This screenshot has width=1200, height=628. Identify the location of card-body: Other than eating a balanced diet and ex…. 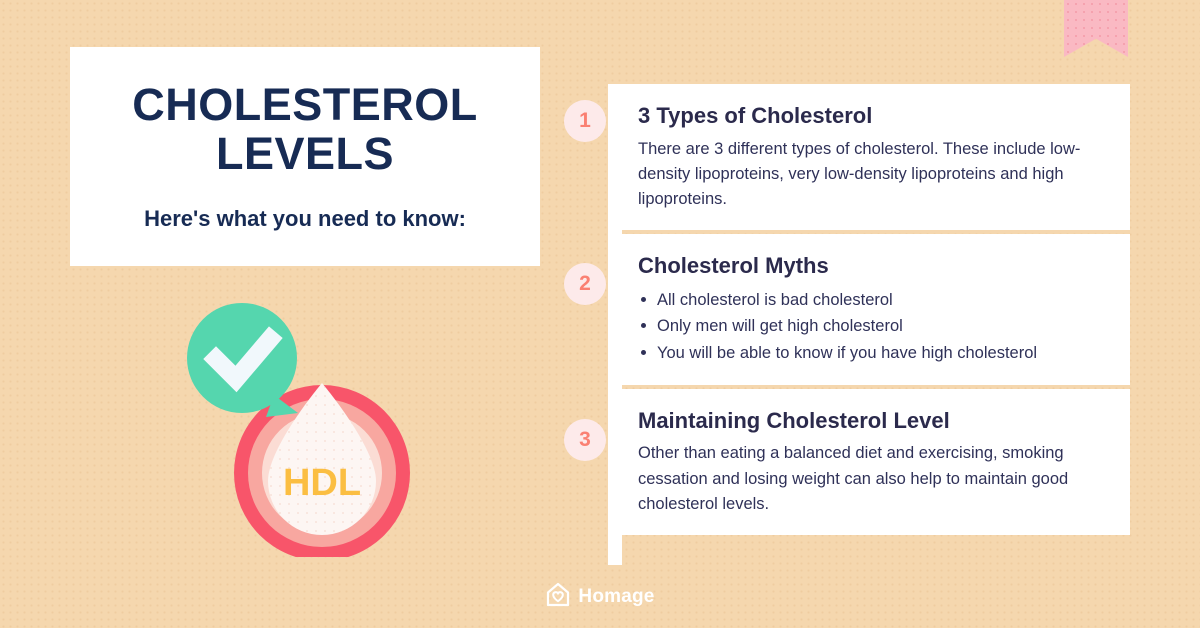
(853, 478).